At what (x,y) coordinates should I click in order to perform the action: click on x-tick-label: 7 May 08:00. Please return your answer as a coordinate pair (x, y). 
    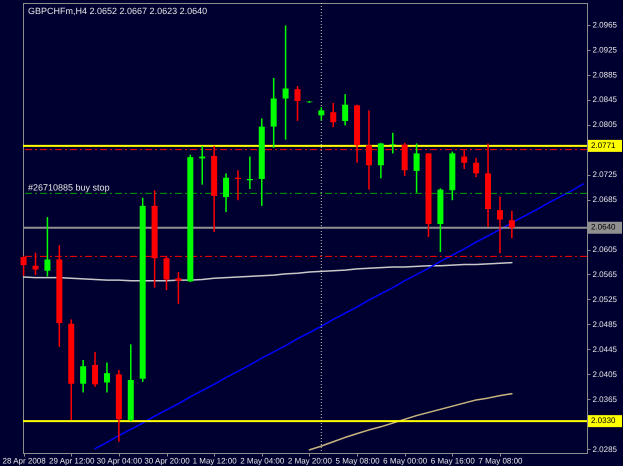
    Looking at the image, I should click on (501, 461).